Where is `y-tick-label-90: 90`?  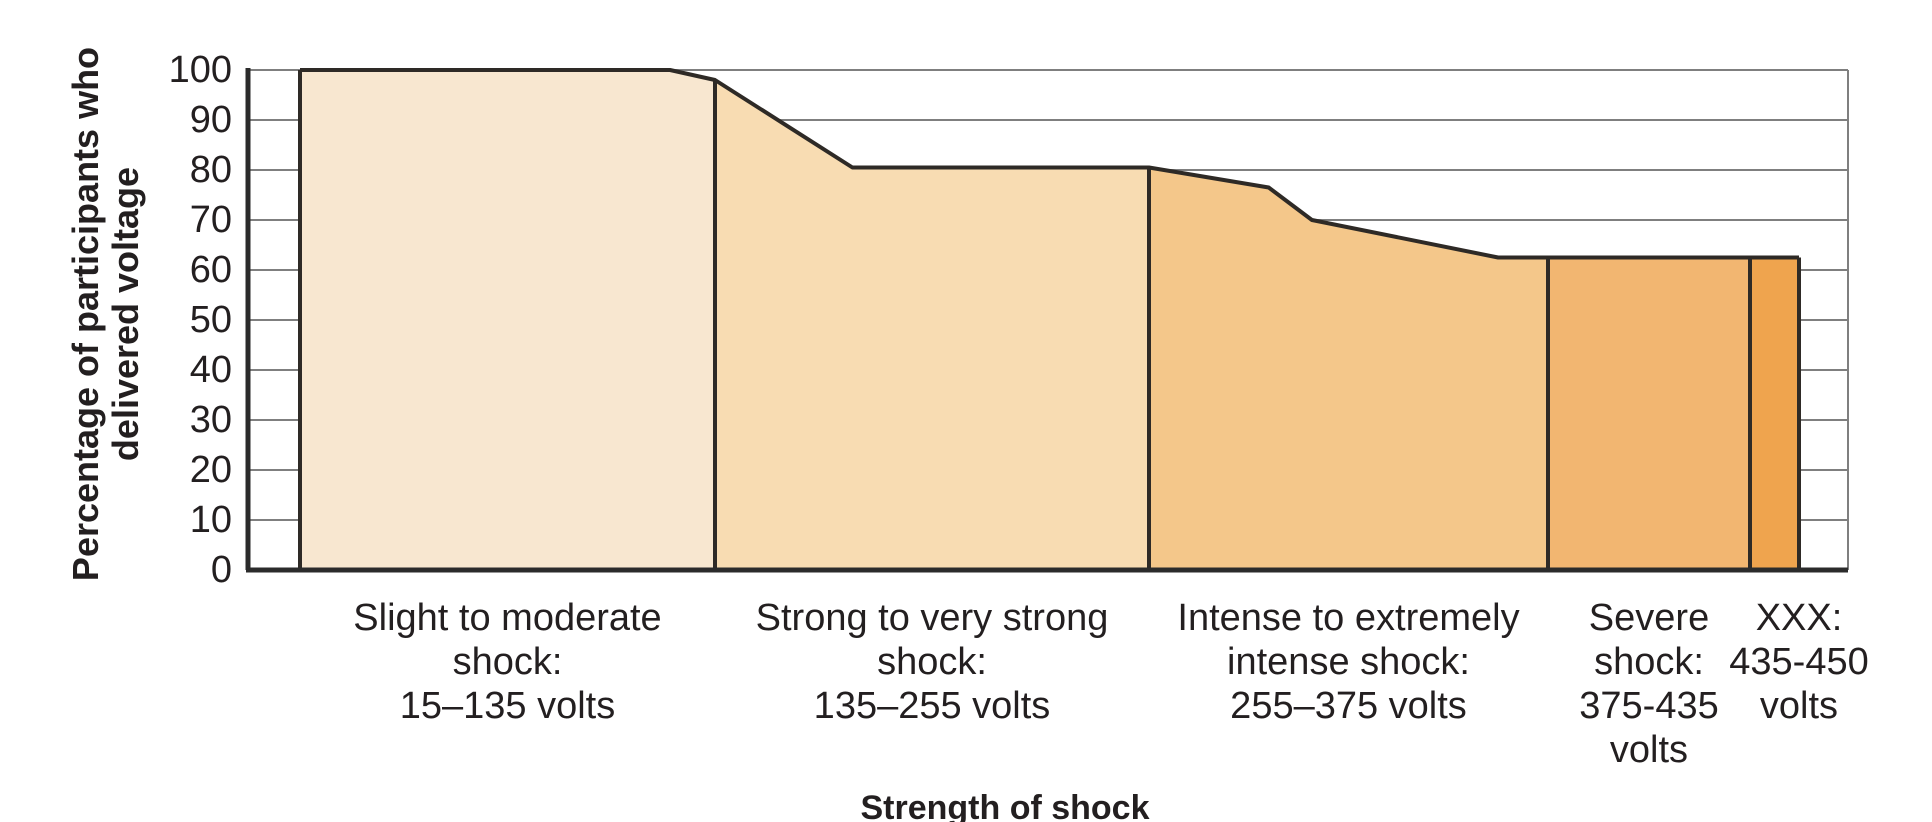 y-tick-label-90: 90 is located at coordinates (210, 120).